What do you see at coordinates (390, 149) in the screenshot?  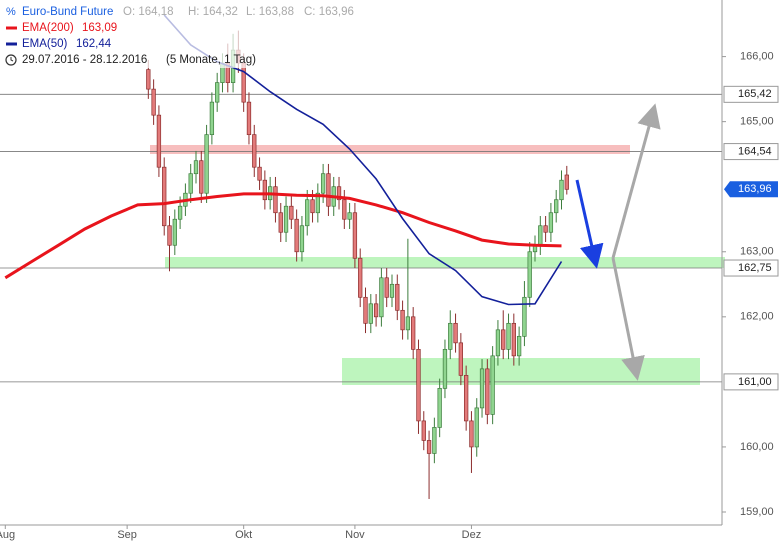 I see `resistance-zone` at bounding box center [390, 149].